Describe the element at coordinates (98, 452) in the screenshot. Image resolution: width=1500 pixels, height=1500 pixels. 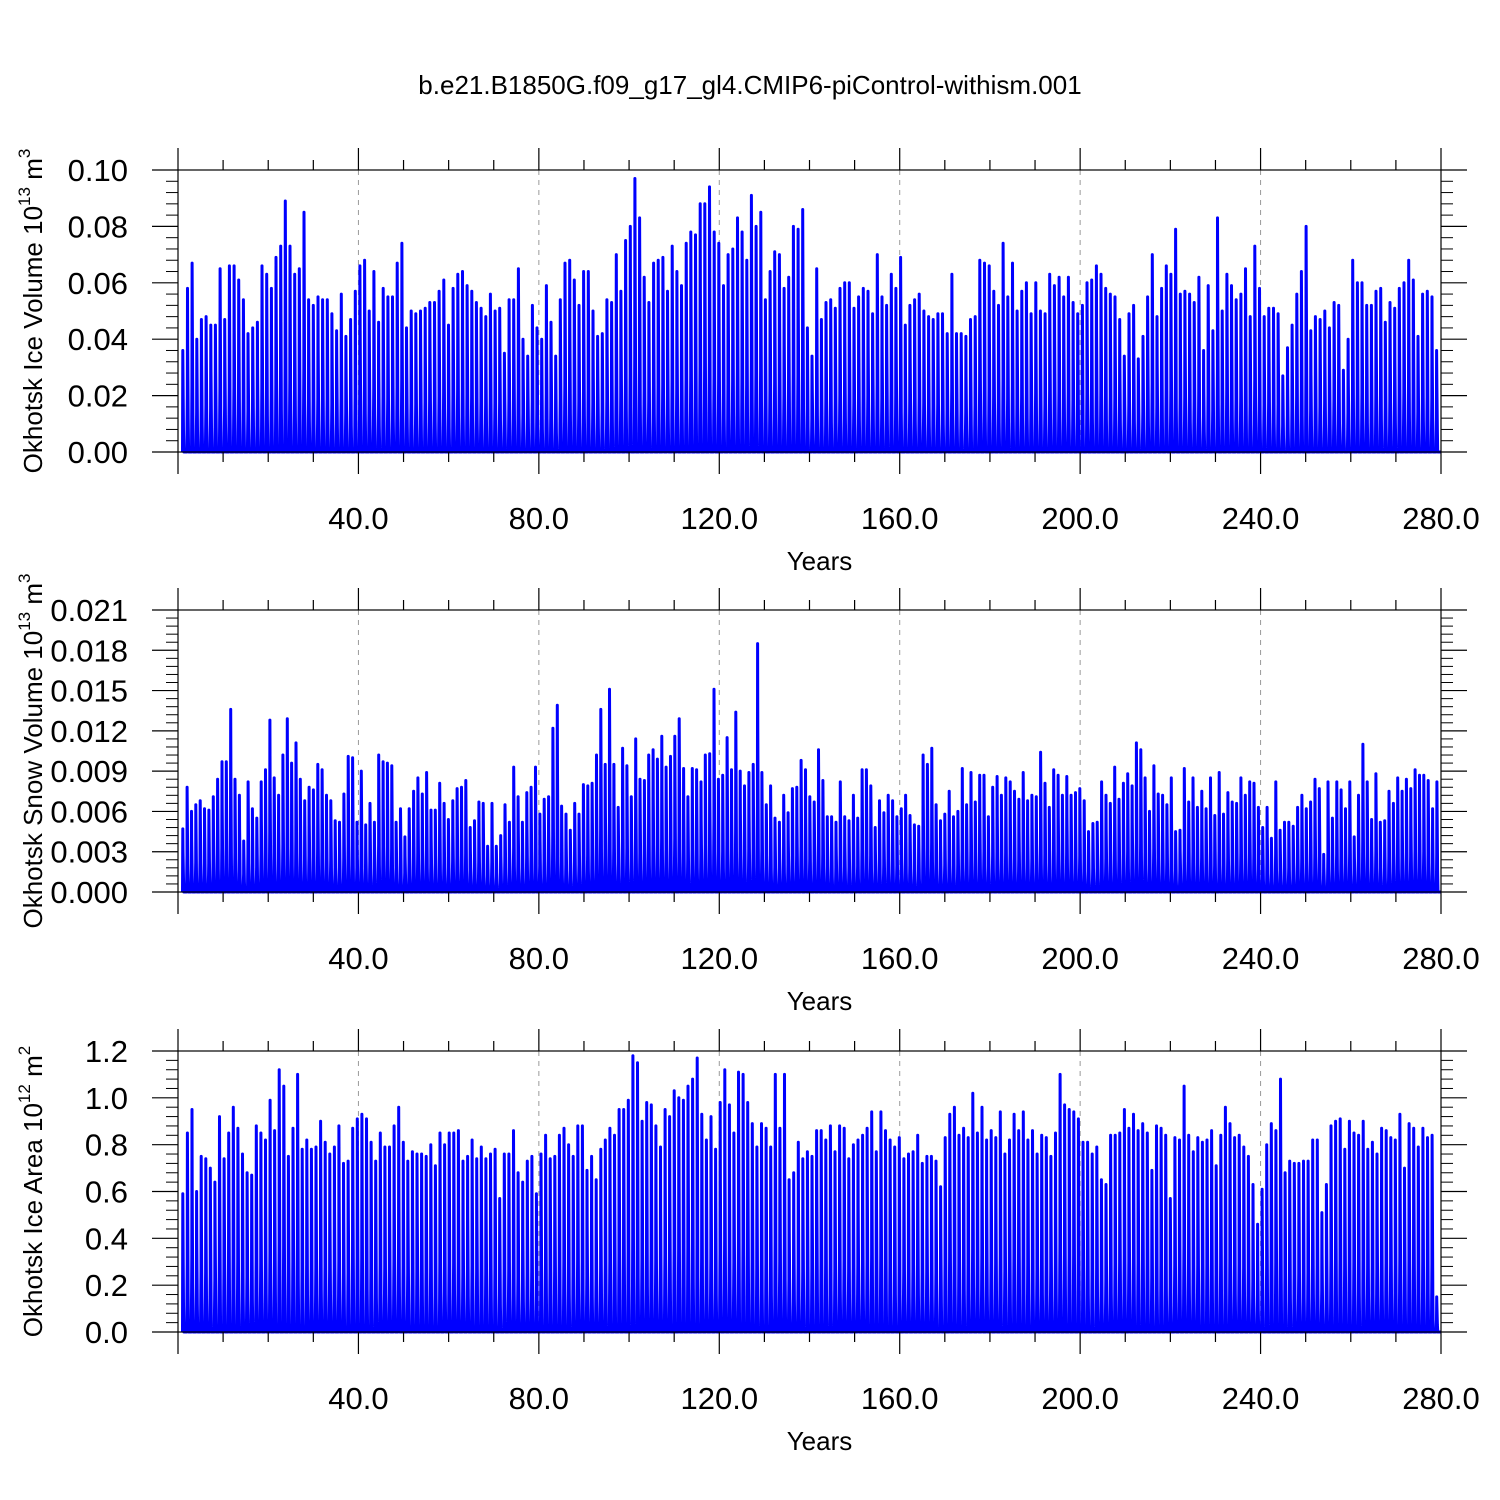
I see `y-tick-label: 0.00` at that location.